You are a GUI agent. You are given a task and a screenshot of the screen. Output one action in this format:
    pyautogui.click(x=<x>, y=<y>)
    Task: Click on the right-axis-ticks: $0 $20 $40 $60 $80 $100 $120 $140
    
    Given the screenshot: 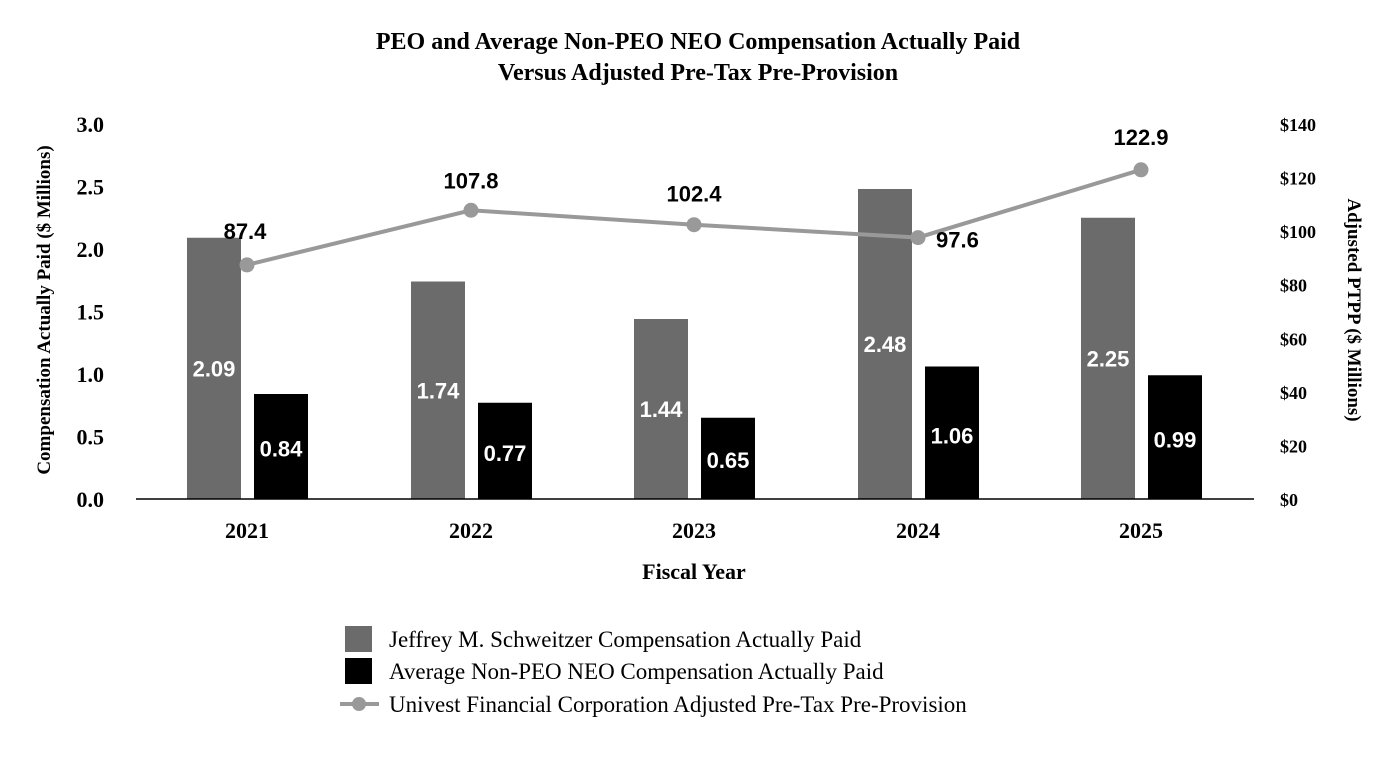 What is the action you would take?
    pyautogui.click(x=1298, y=312)
    